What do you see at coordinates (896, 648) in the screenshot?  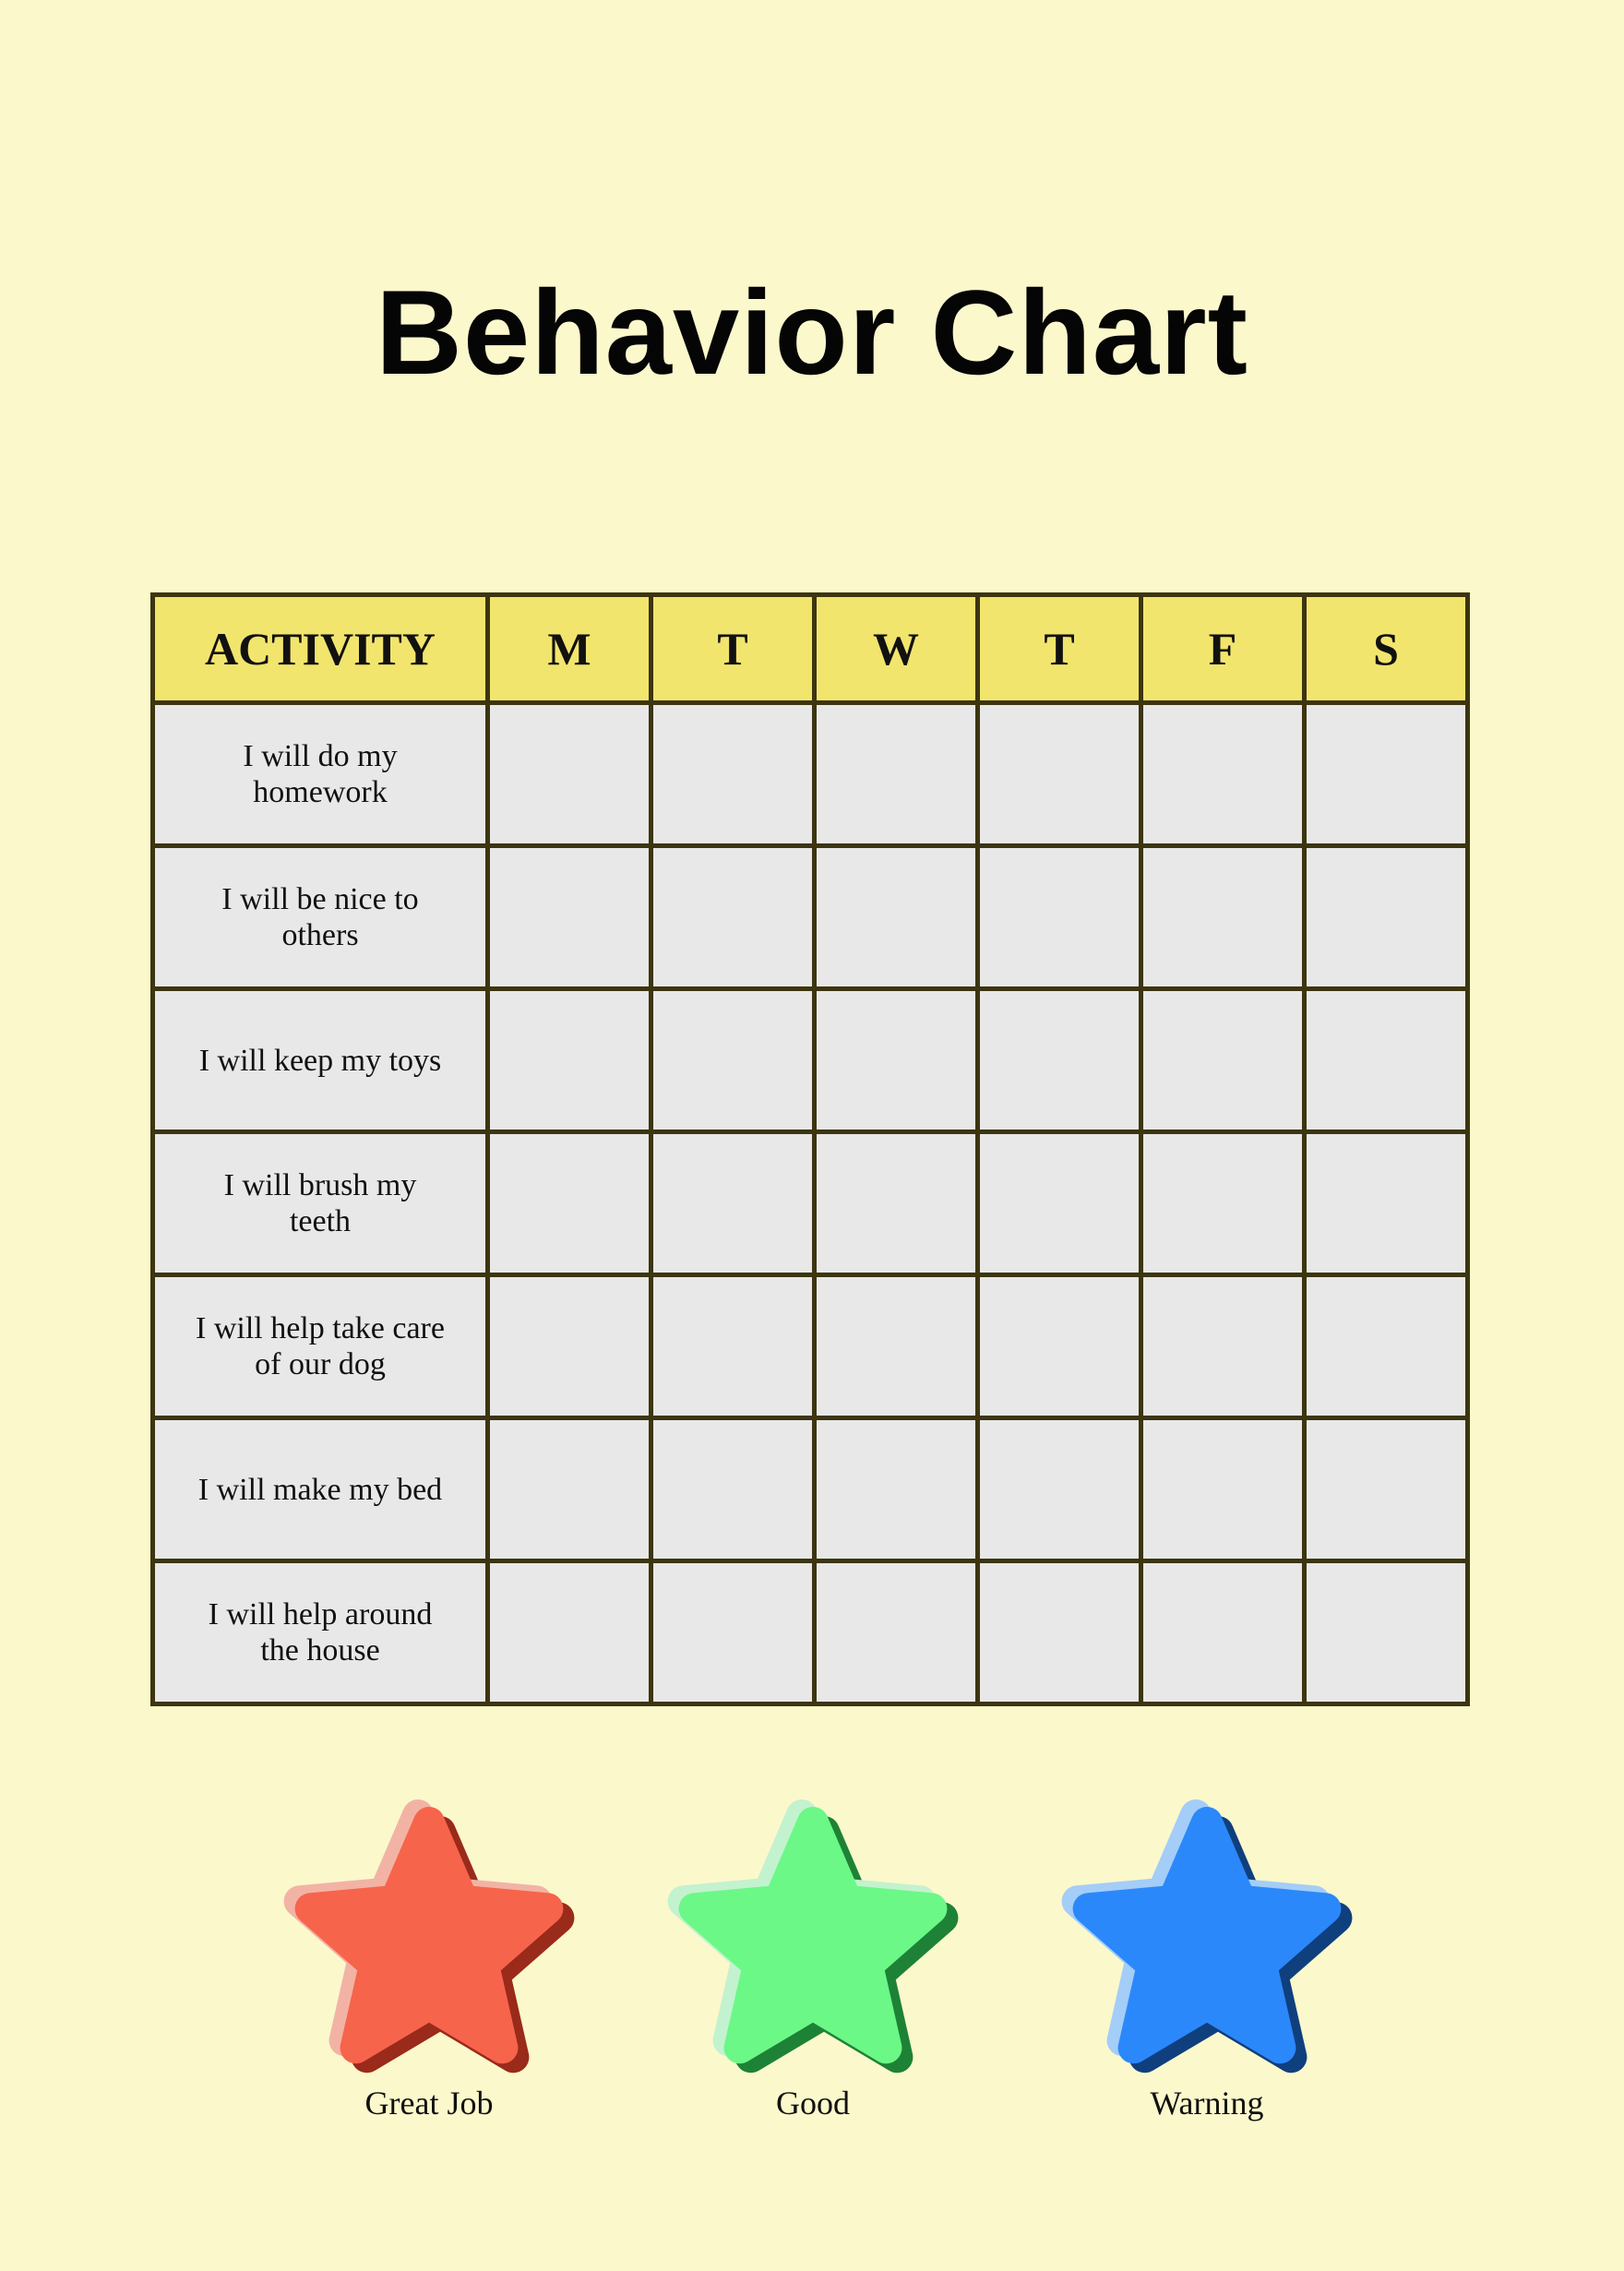 I see `header-day: W` at bounding box center [896, 648].